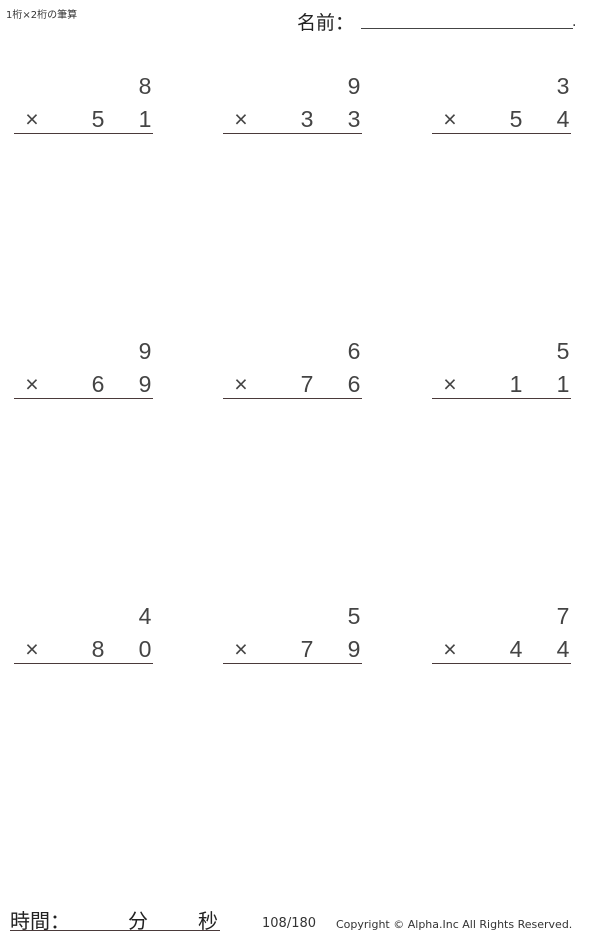  Describe the element at coordinates (501, 368) in the screenshot. I see `problem: 5 × 1 1` at that location.